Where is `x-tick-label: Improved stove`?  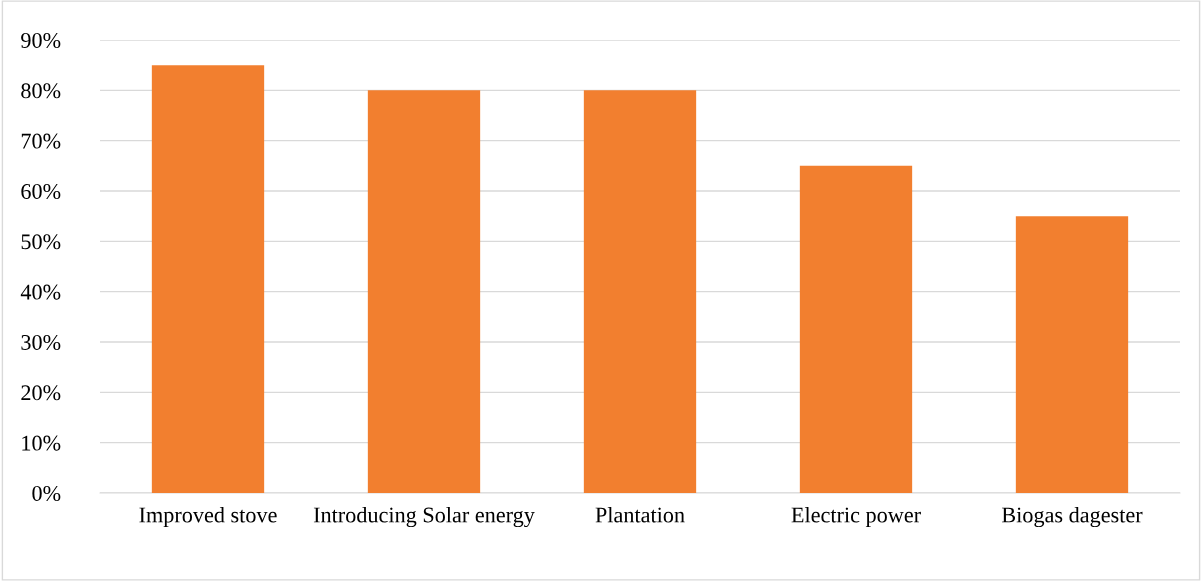
x-tick-label: Improved stove is located at coordinates (208, 517).